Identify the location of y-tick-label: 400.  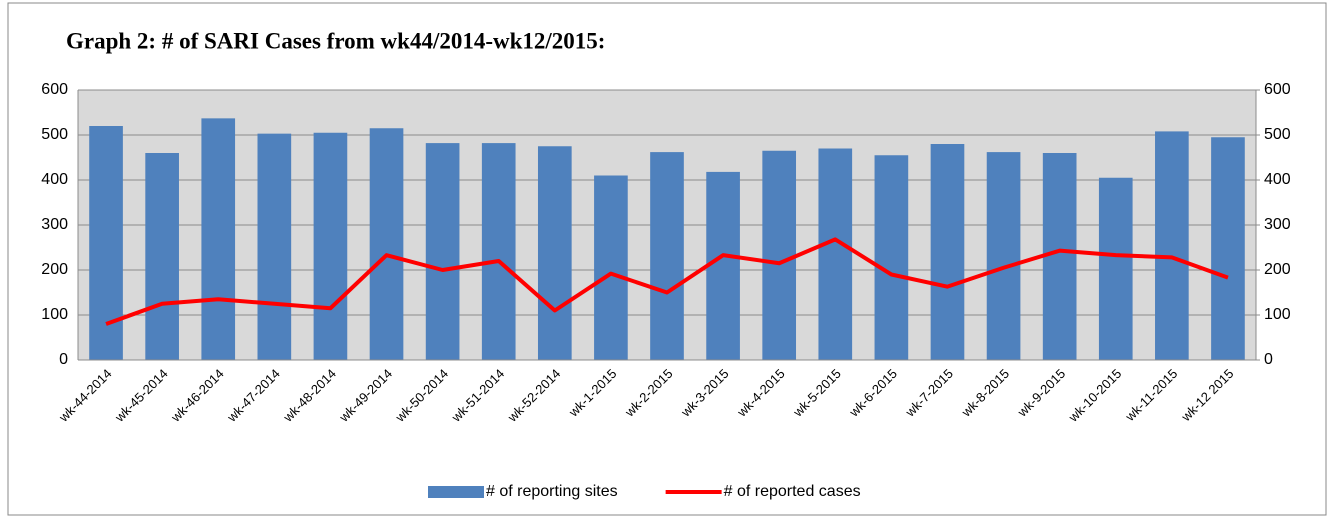
(54, 179).